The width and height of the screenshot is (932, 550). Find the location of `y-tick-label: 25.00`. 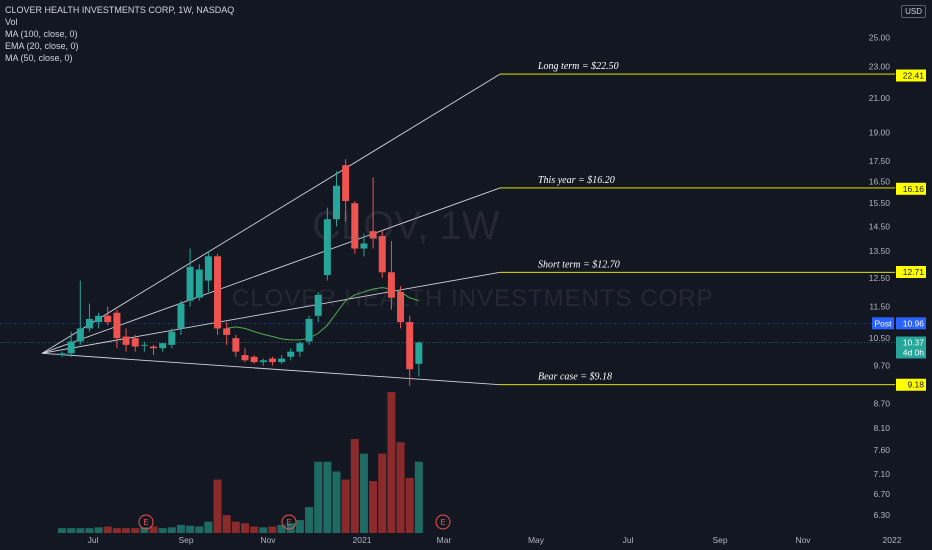

y-tick-label: 25.00 is located at coordinates (880, 38).